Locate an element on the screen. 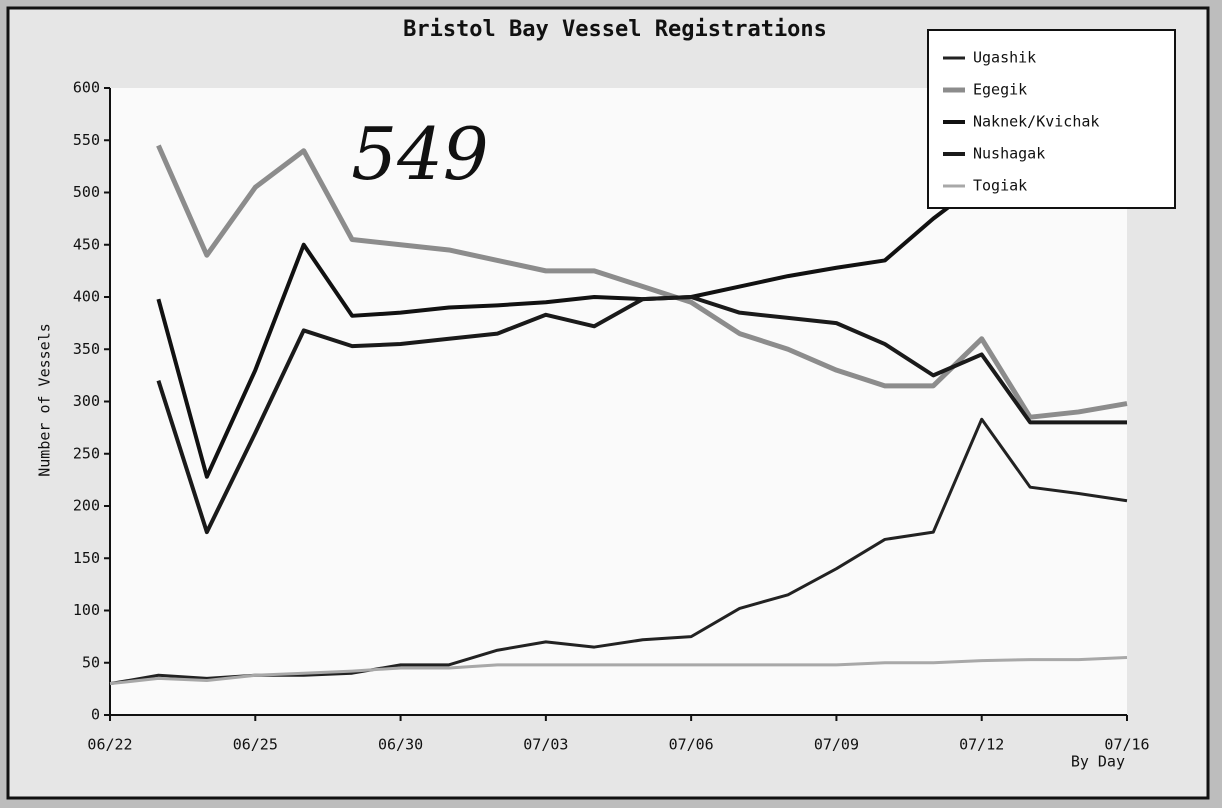 This screenshot has height=808, width=1222. y-tick-label: 50 is located at coordinates (91, 662).